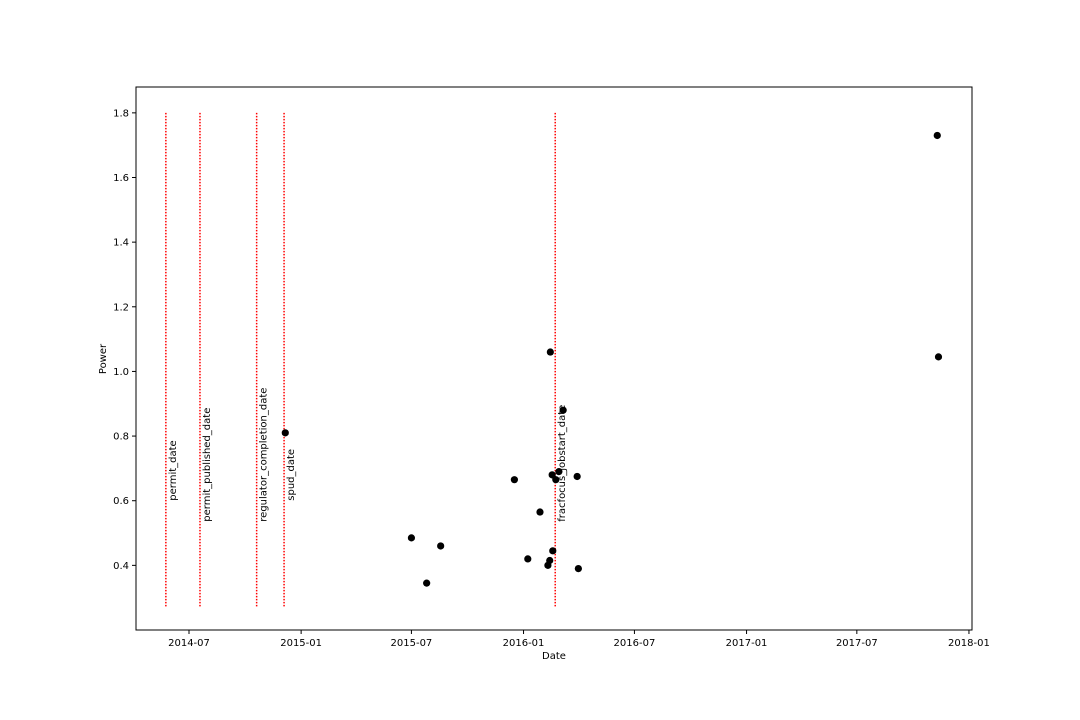 The height and width of the screenshot is (720, 1080). I want to click on x-axis-label: Date, so click(554, 656).